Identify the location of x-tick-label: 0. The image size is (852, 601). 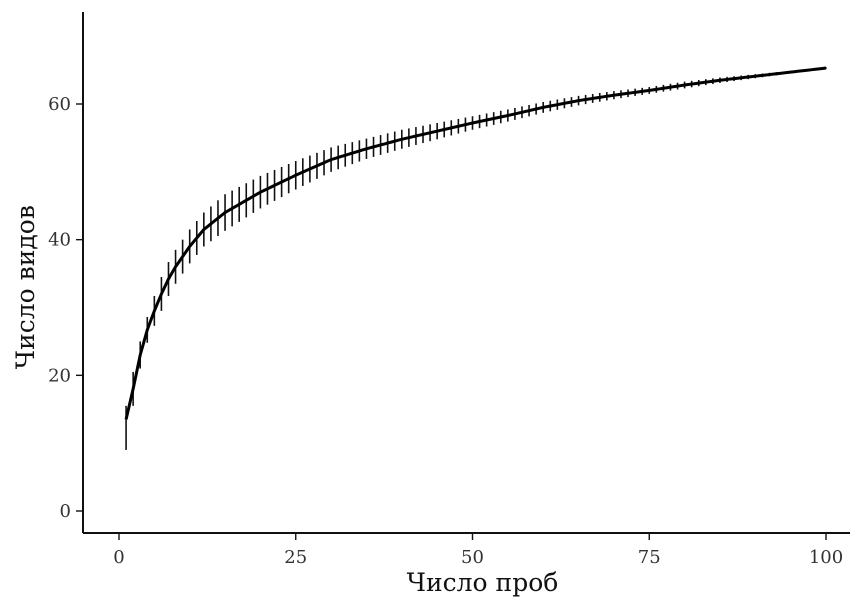
(118, 557).